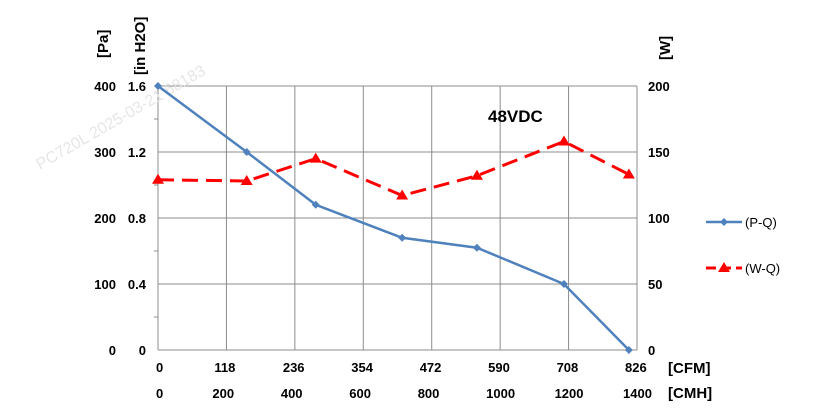  What do you see at coordinates (429, 393) in the screenshot?
I see `x-secondary-tick-label: 800` at bounding box center [429, 393].